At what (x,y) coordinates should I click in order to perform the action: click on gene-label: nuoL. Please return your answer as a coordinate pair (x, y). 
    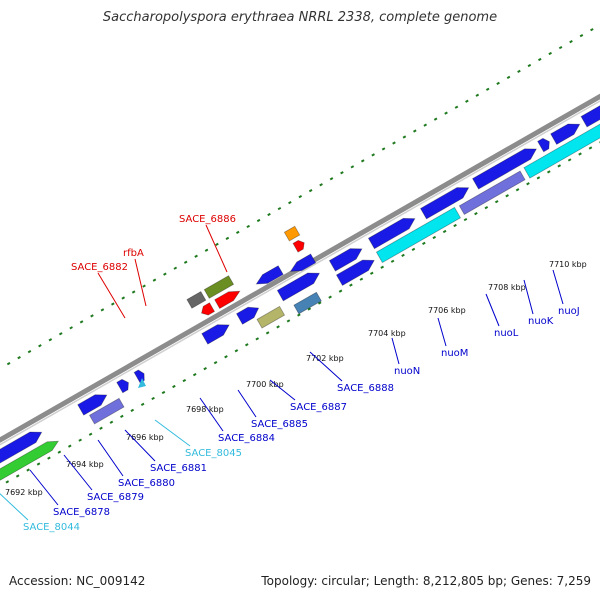
    Looking at the image, I should click on (506, 333).